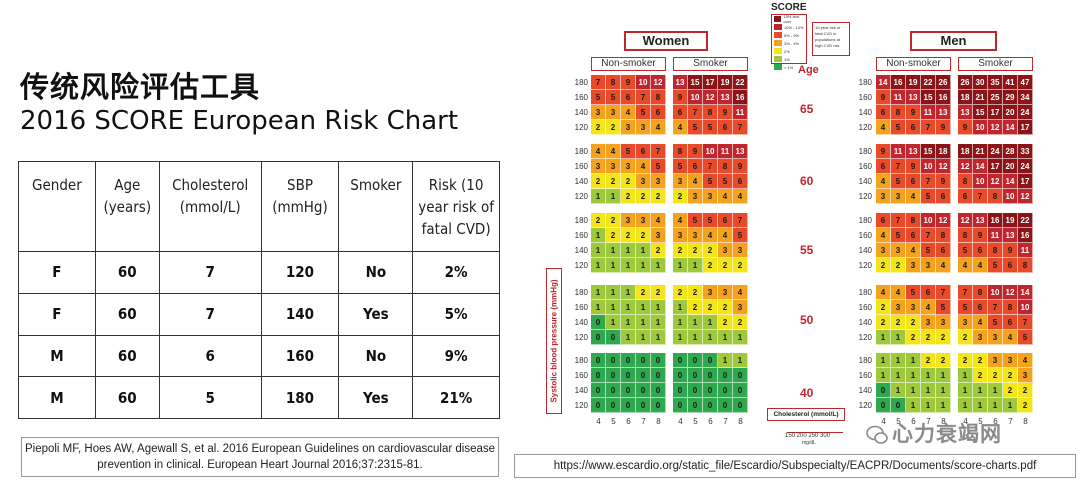  I want to click on sbp-label: 160, so click(865, 166).